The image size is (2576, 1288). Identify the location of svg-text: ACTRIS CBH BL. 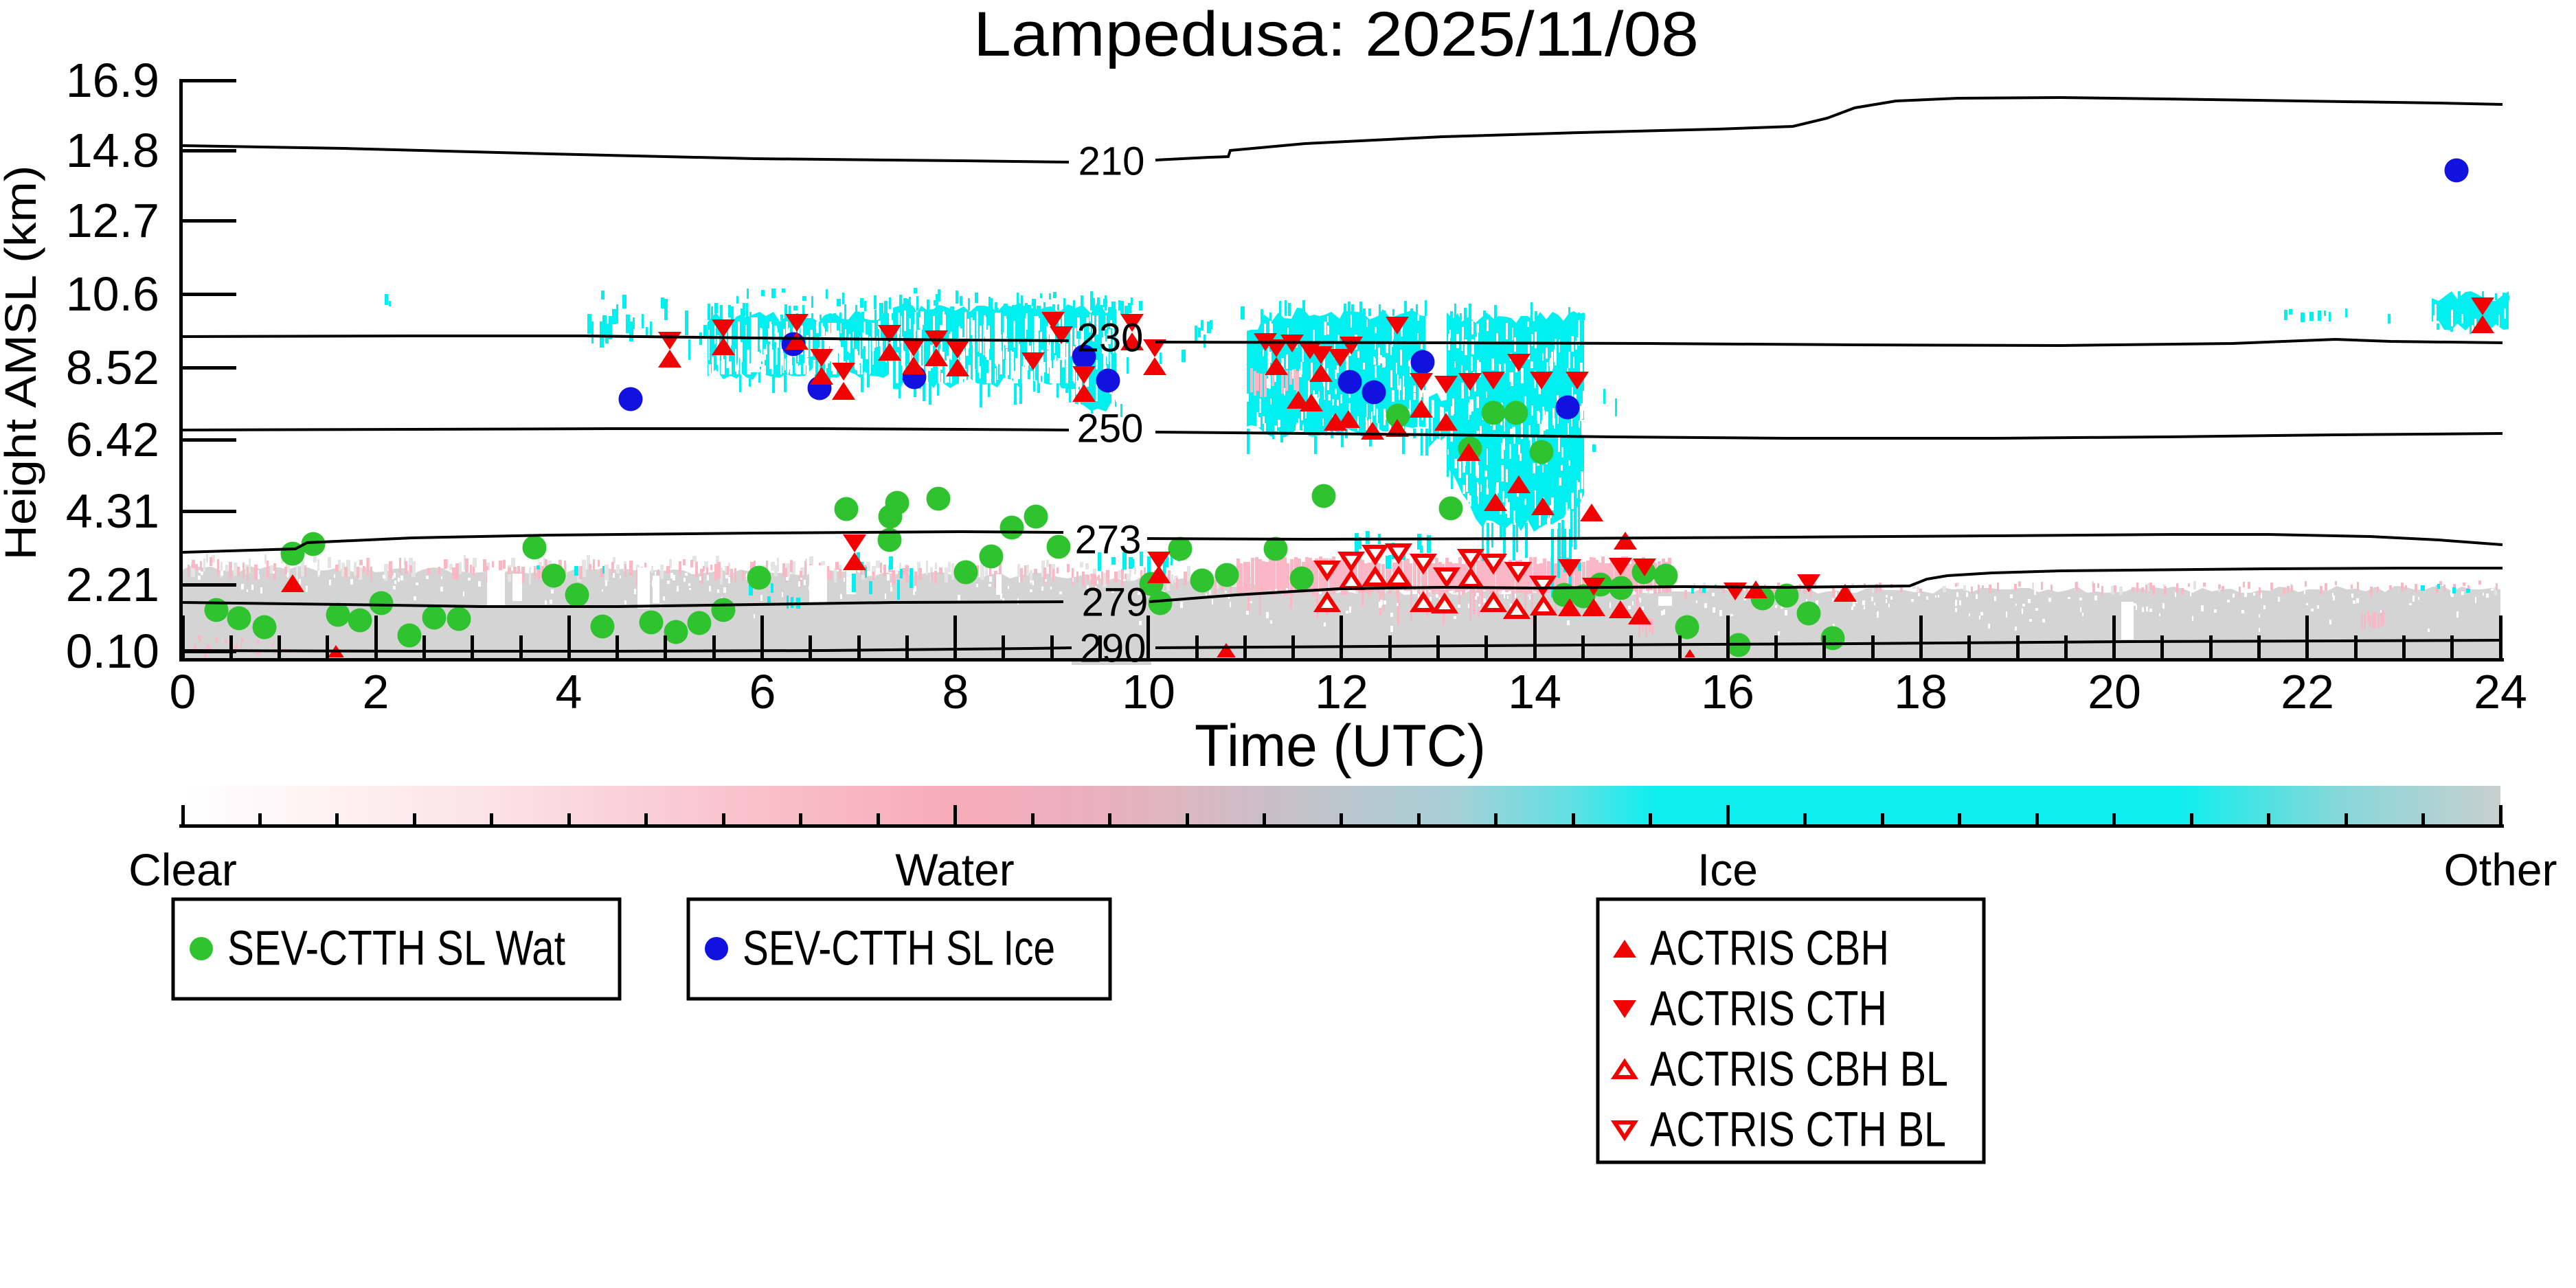
(1799, 1070).